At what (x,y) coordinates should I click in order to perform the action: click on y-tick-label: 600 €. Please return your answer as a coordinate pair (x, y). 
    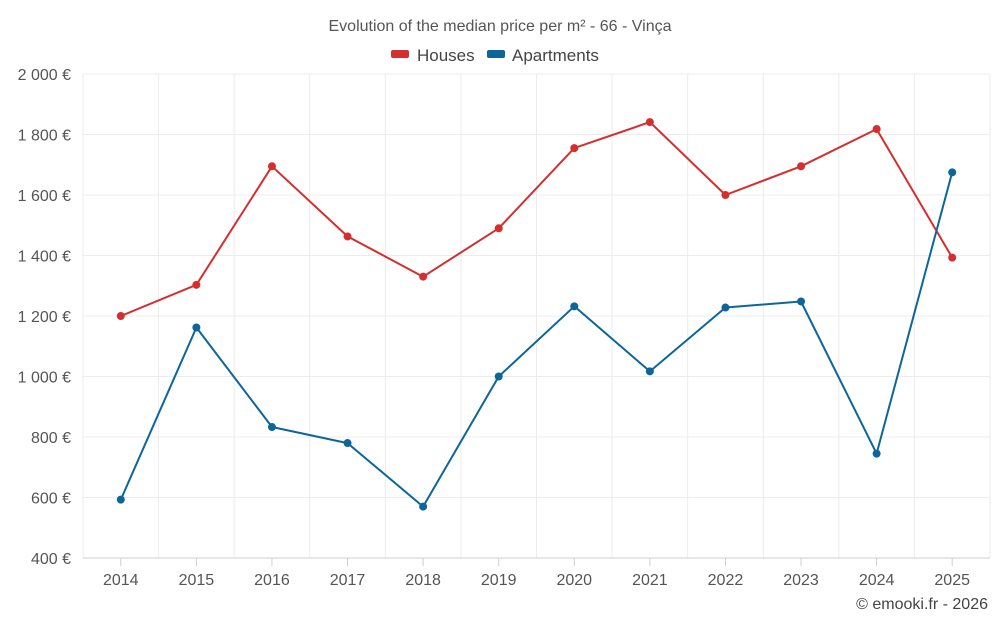
    Looking at the image, I should click on (51, 499).